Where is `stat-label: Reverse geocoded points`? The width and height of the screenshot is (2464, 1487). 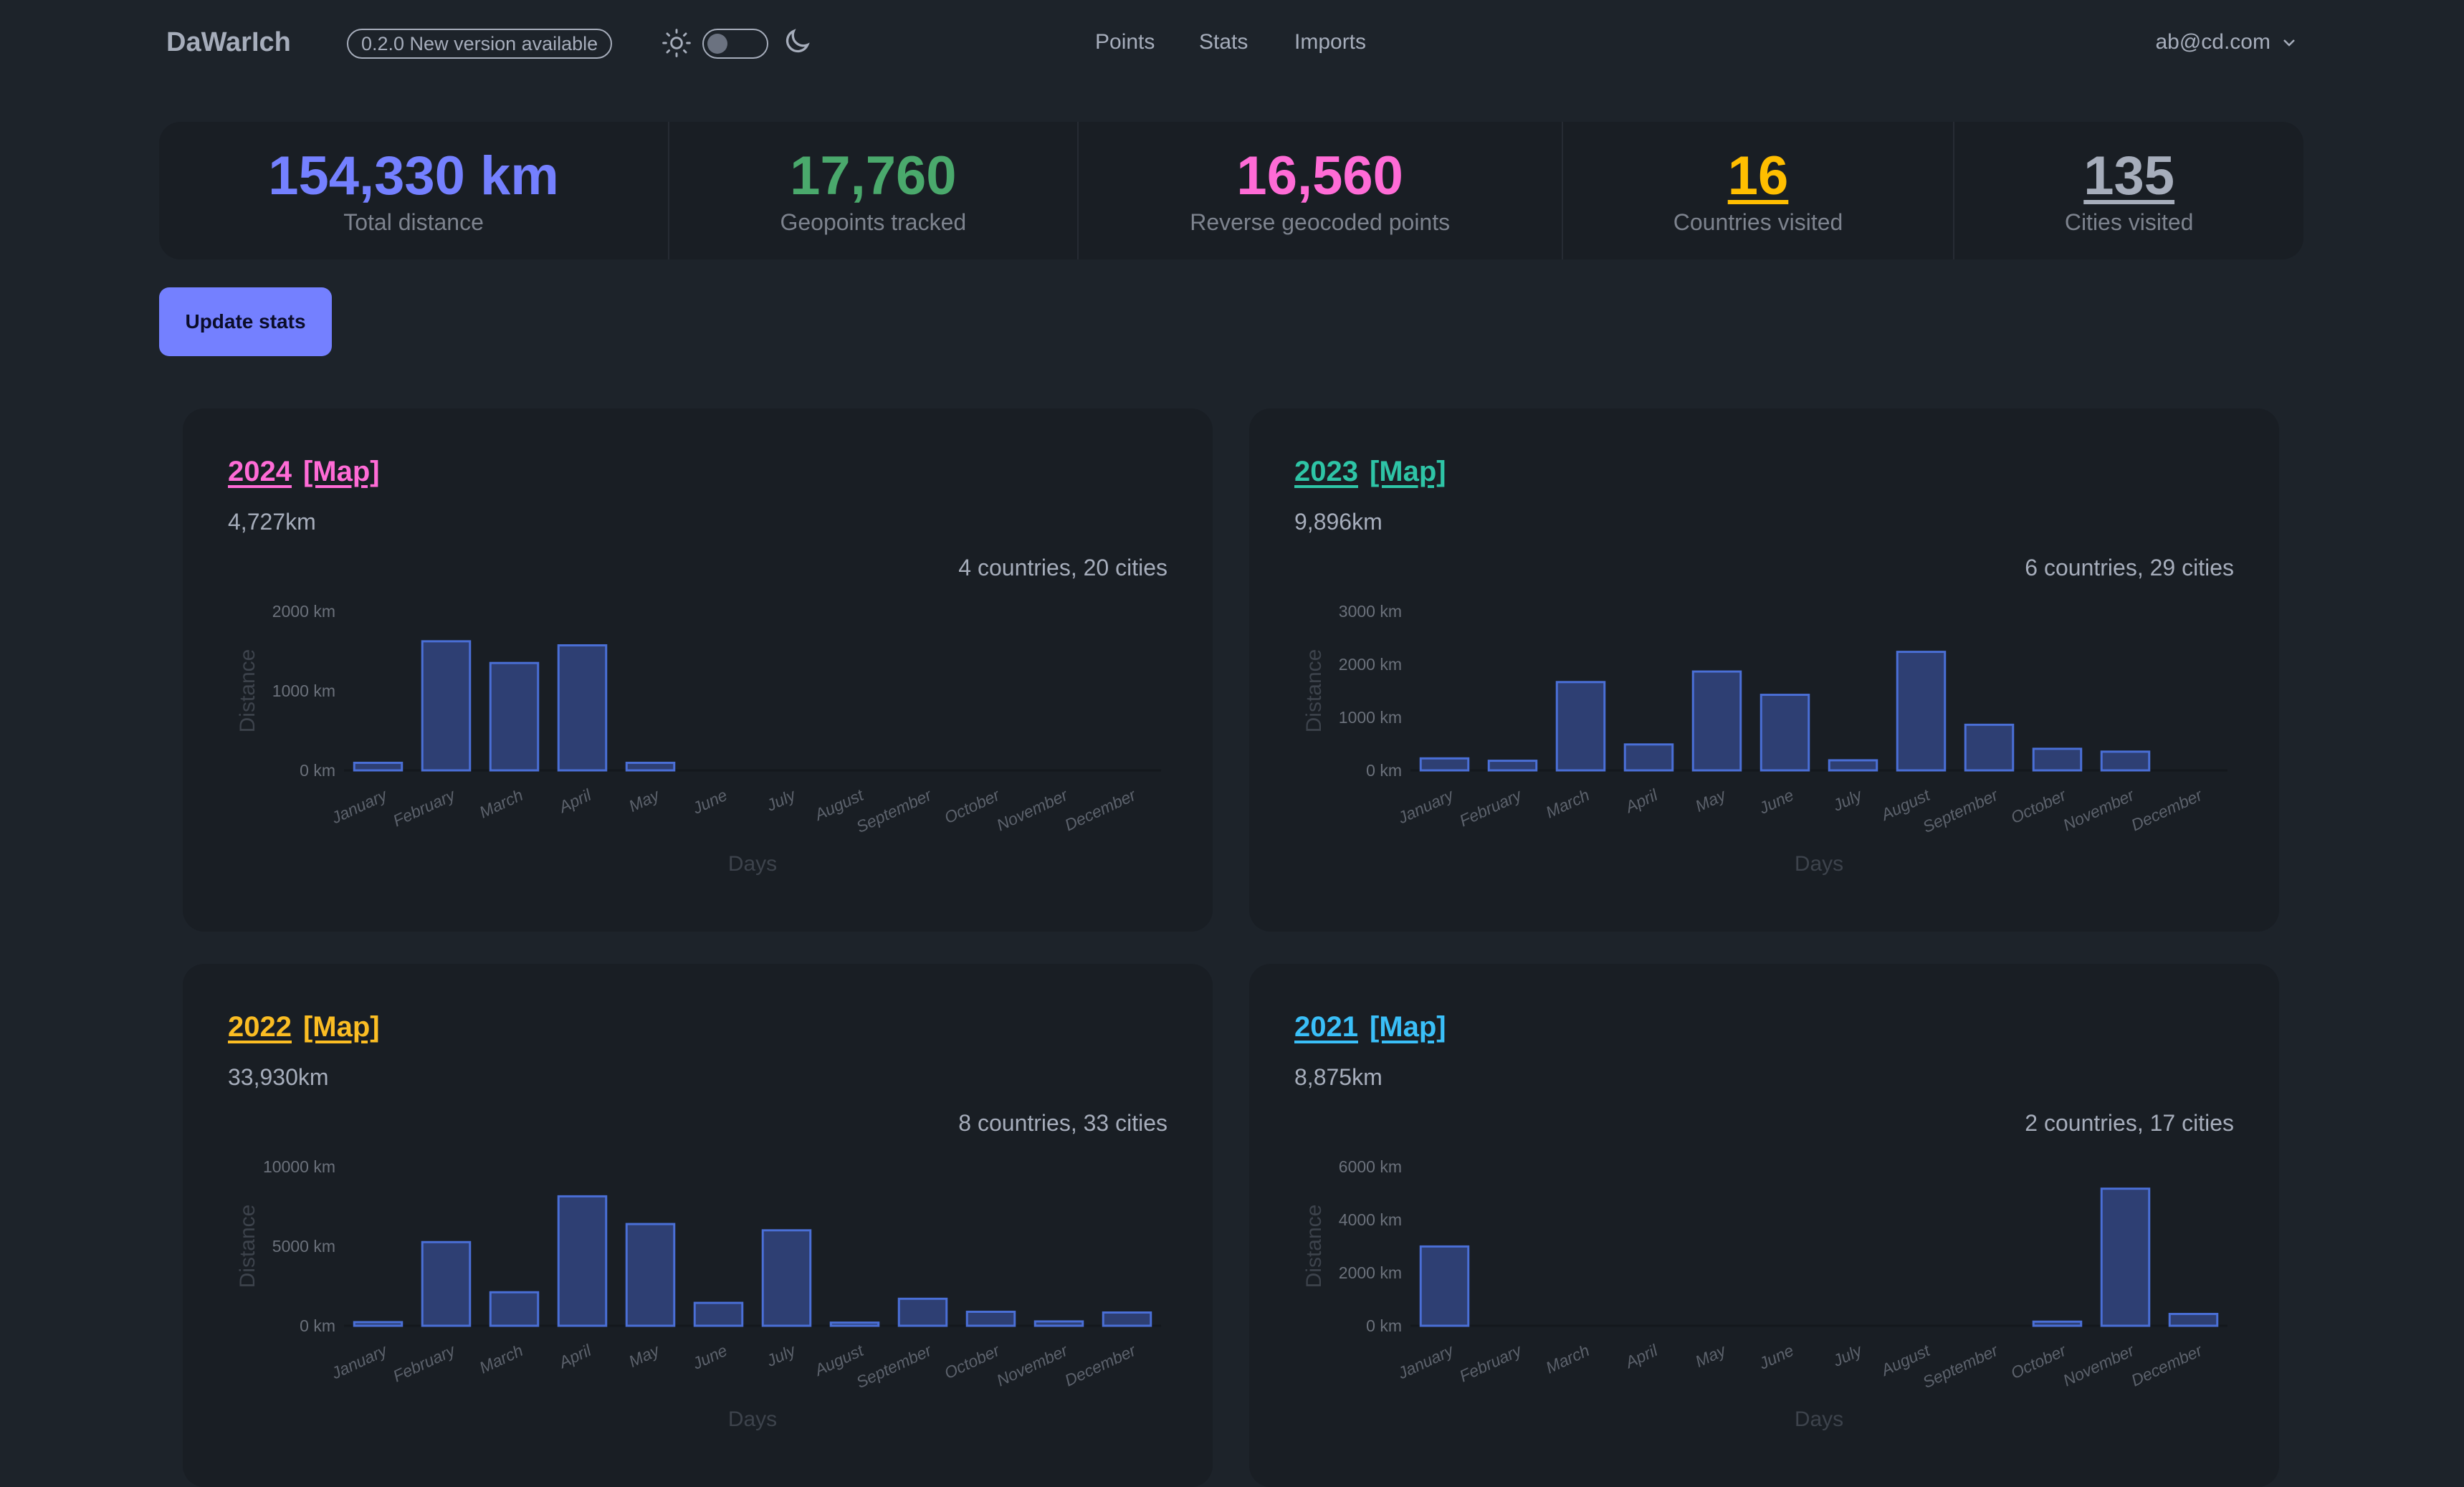
stat-label: Reverse geocoded points is located at coordinates (1320, 222).